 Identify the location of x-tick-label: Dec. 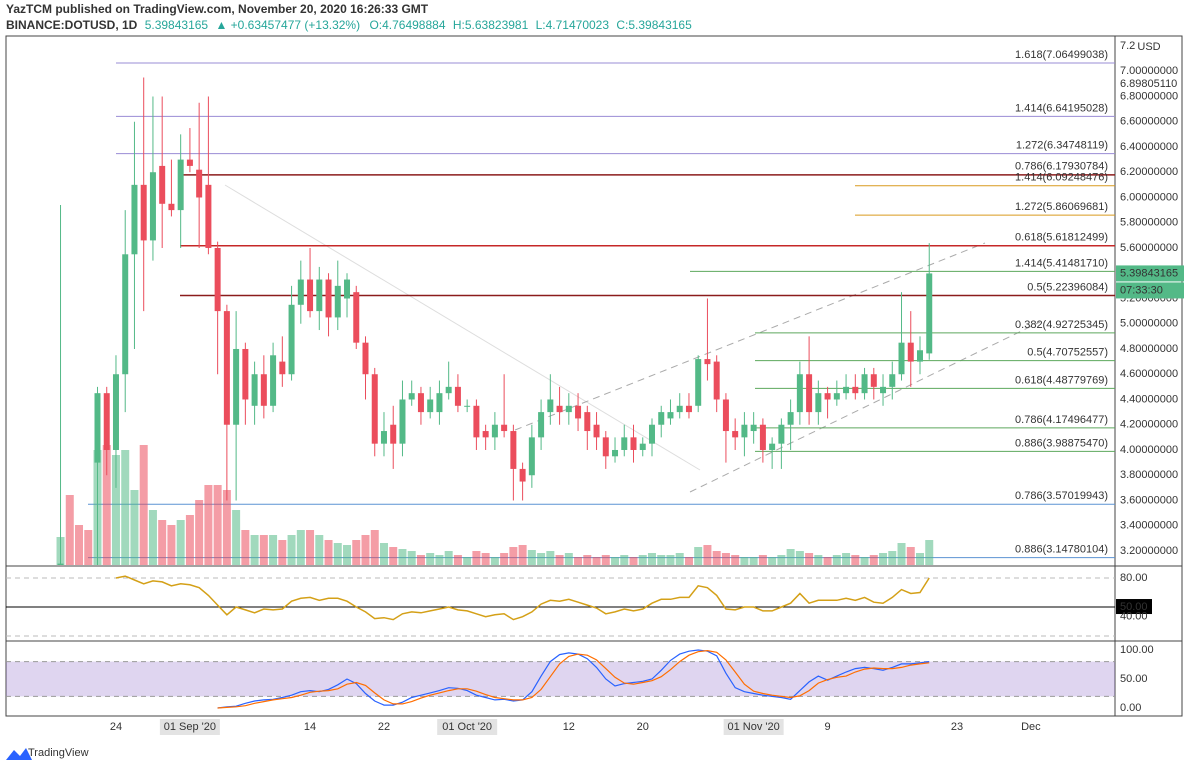
(1031, 727).